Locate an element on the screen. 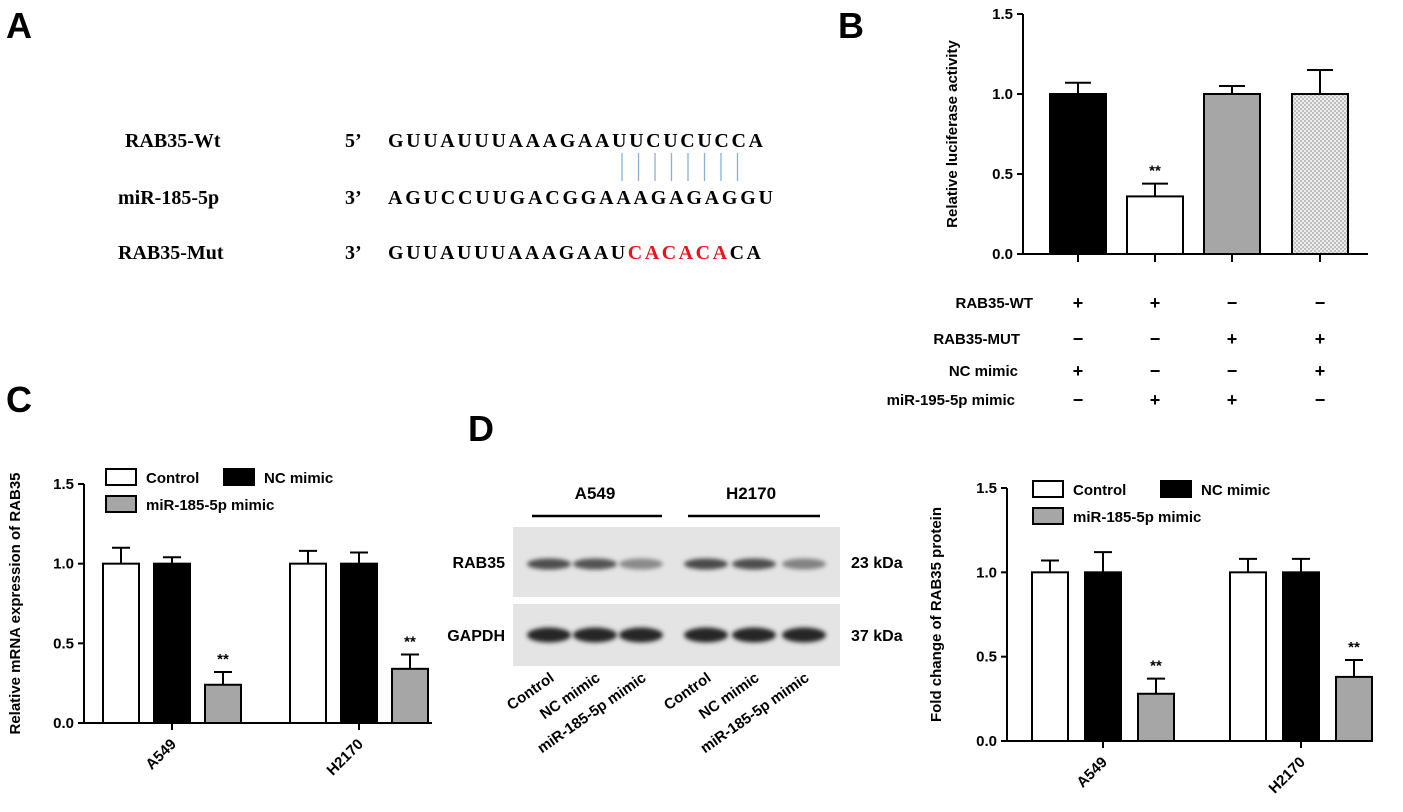  pairing-lines is located at coordinates (680, 167).